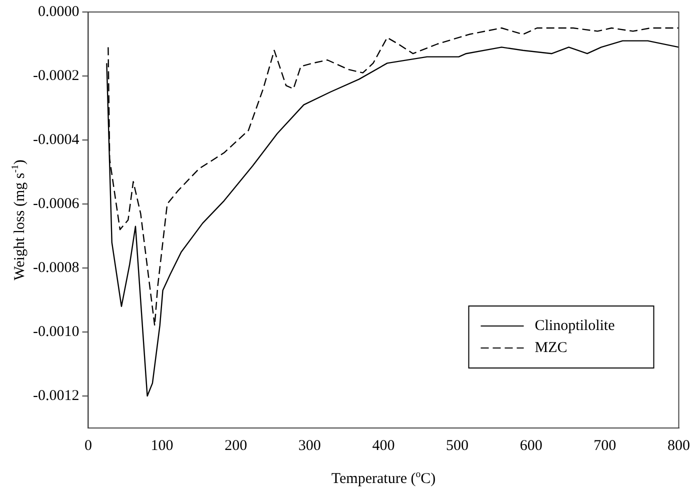 This screenshot has height=488, width=693. I want to click on x-tick-label: 400, so click(383, 446).